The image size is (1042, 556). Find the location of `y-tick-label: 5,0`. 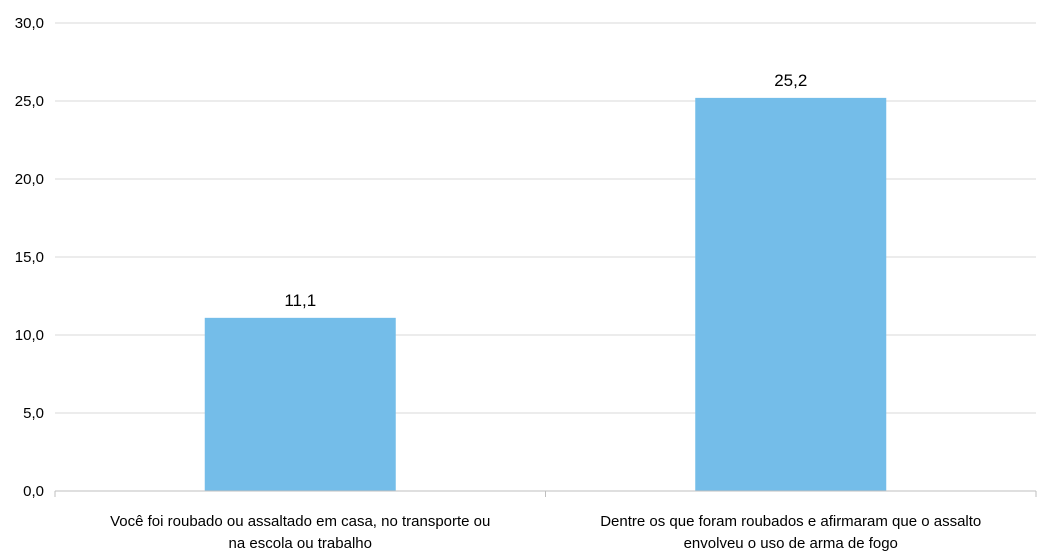

y-tick-label: 5,0 is located at coordinates (33, 413).